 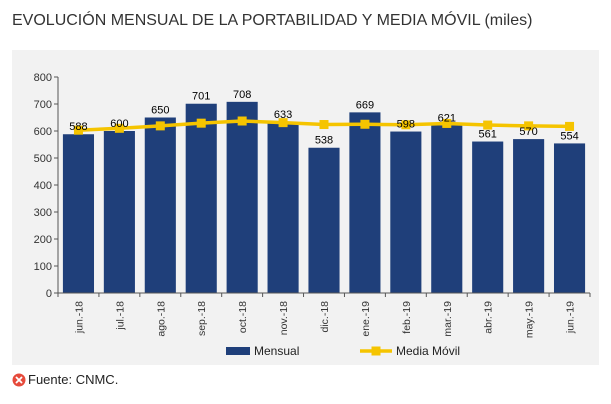 What do you see at coordinates (19, 379) in the screenshot?
I see `close-circle-icon` at bounding box center [19, 379].